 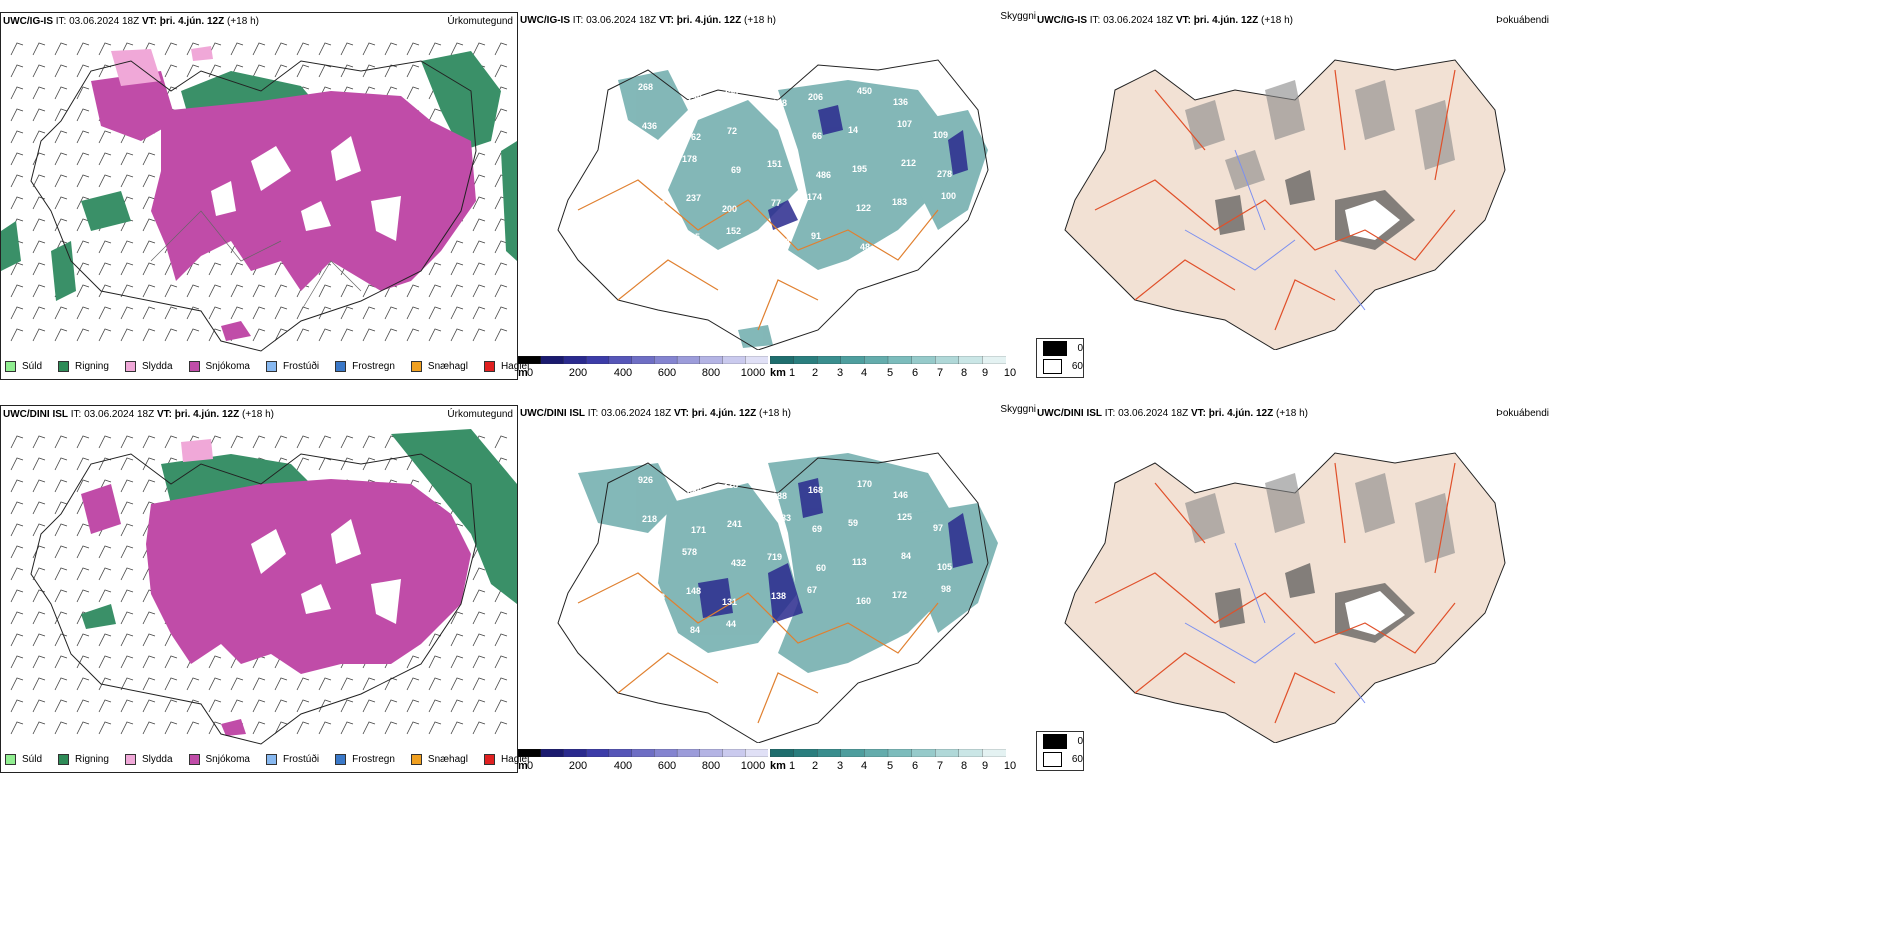 What do you see at coordinates (946, 589) in the screenshot?
I see `visibility-value-label: 98` at bounding box center [946, 589].